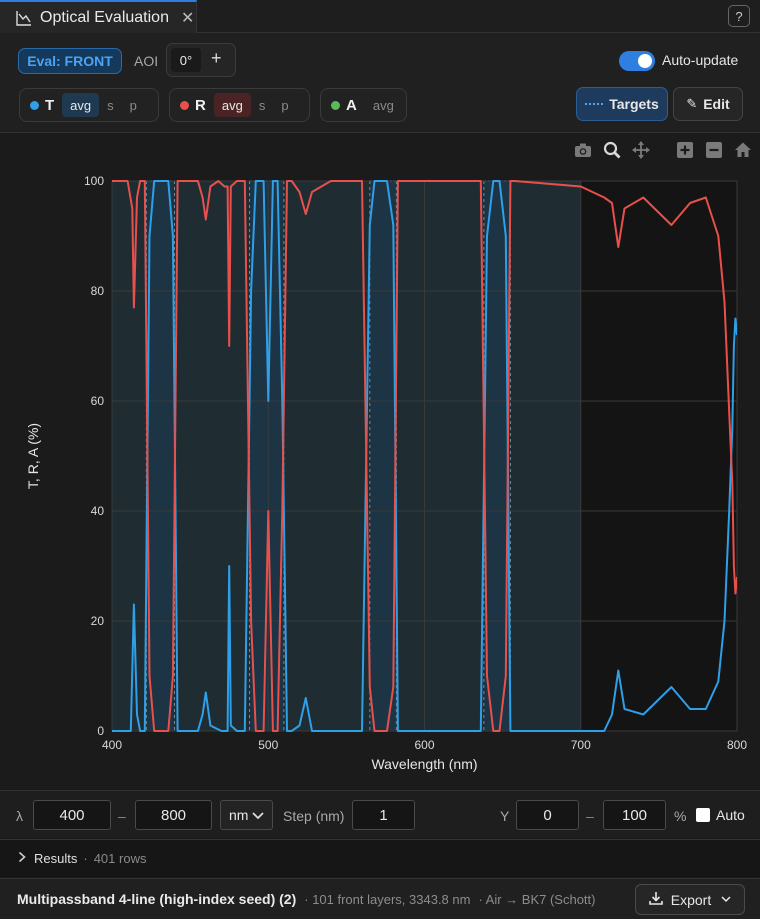 This screenshot has height=919, width=760. What do you see at coordinates (634, 815) in the screenshot?
I see `y-max-input: 100` at bounding box center [634, 815].